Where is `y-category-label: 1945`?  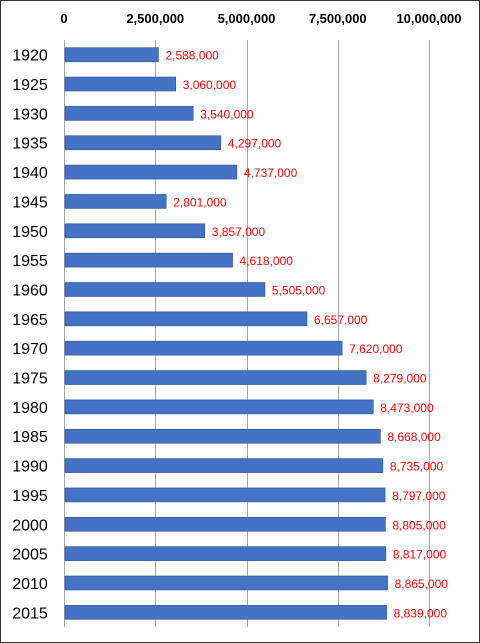 y-category-label: 1945 is located at coordinates (30, 202).